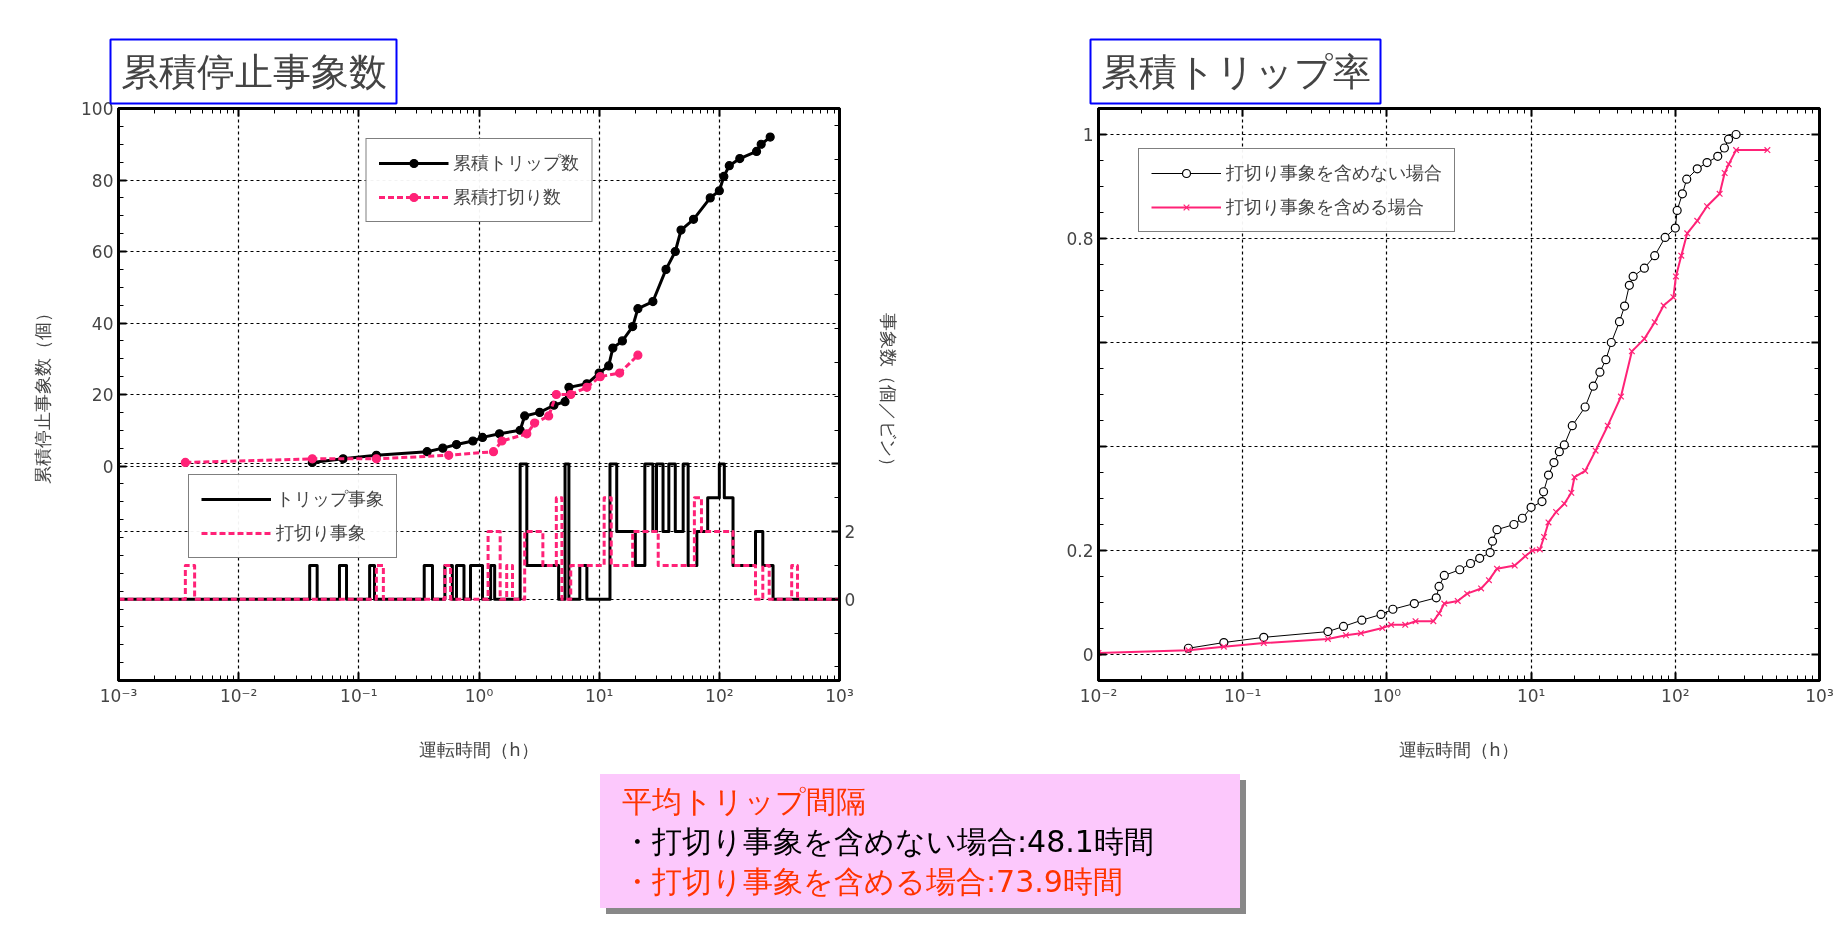  I want to click on y-tick-label: 1, so click(1088, 135).